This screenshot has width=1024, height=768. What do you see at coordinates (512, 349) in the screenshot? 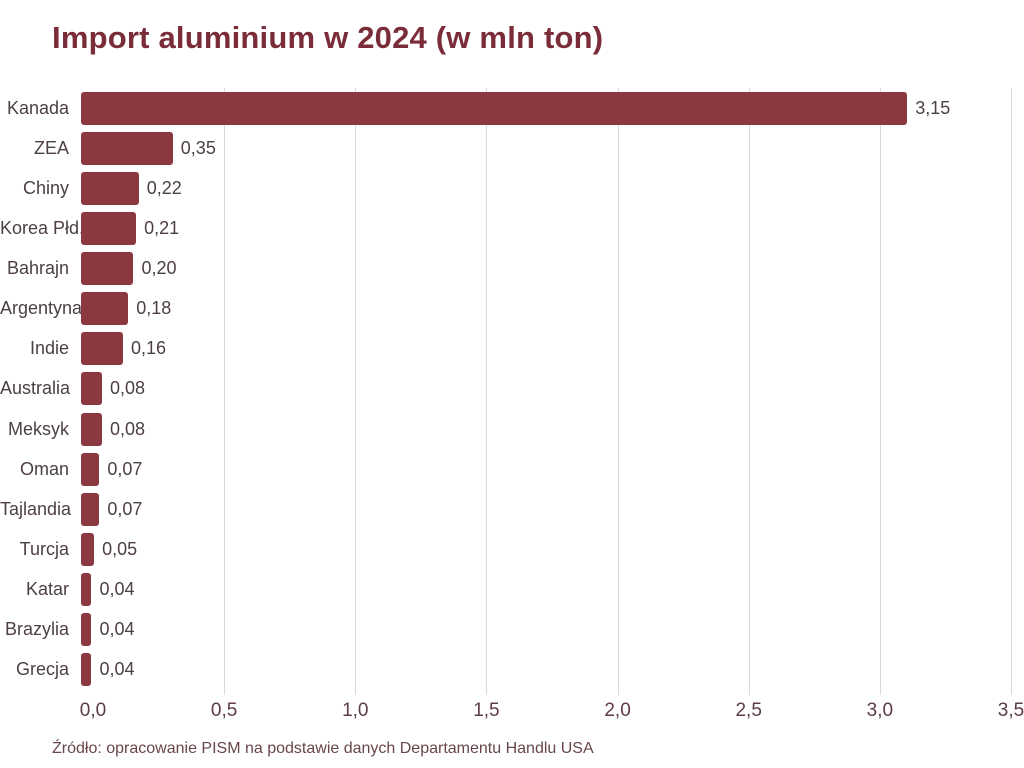
I see `bar-row: Indie 0,16` at bounding box center [512, 349].